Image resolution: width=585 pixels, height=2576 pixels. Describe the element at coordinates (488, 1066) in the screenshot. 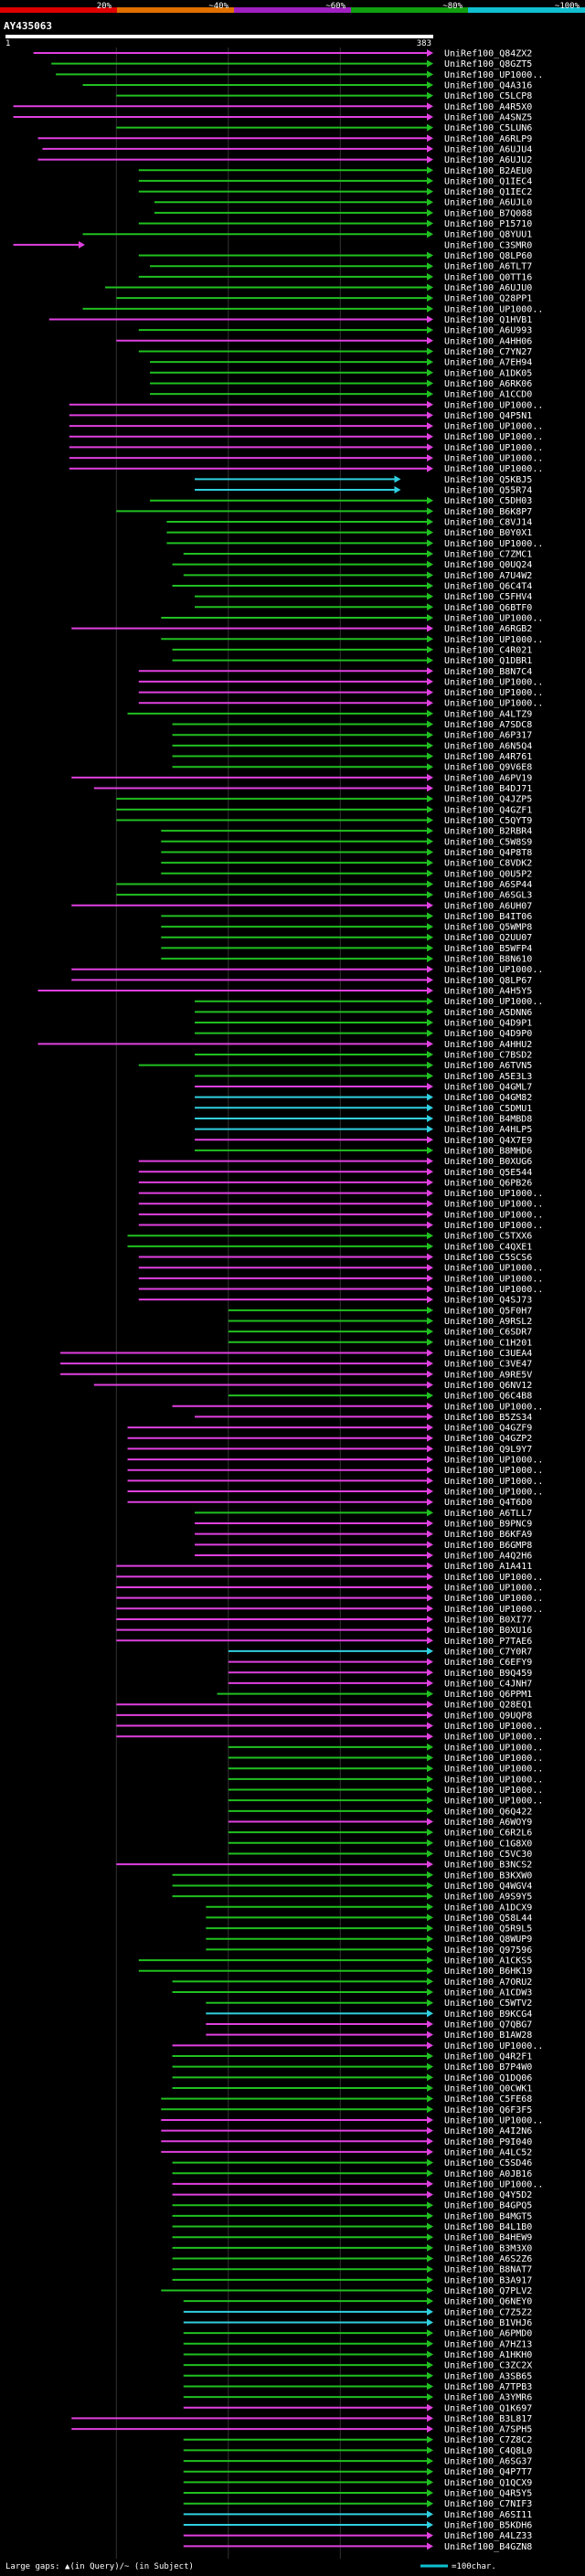

I see `hit-label: UniRef100_A6TVN5` at that location.